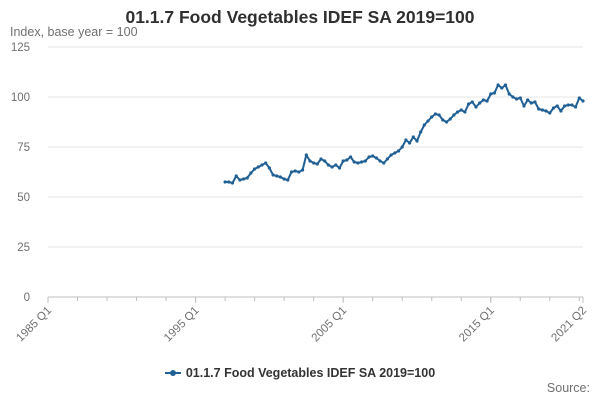 Image resolution: width=600 pixels, height=400 pixels. Describe the element at coordinates (301, 320) in the screenshot. I see `x-axis: 1985 Q1 1995 Q1 2005 Q1 2015 Q1 2021 Q2` at that location.